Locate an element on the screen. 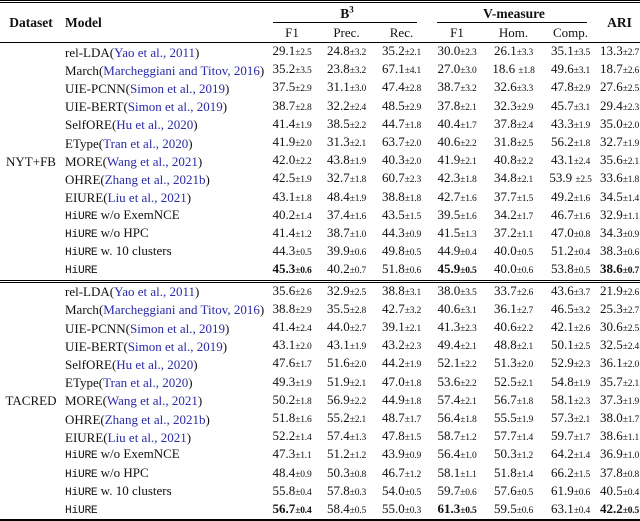 This screenshot has height=521, width=640. stddev-value: ±1.9 is located at coordinates (358, 162).